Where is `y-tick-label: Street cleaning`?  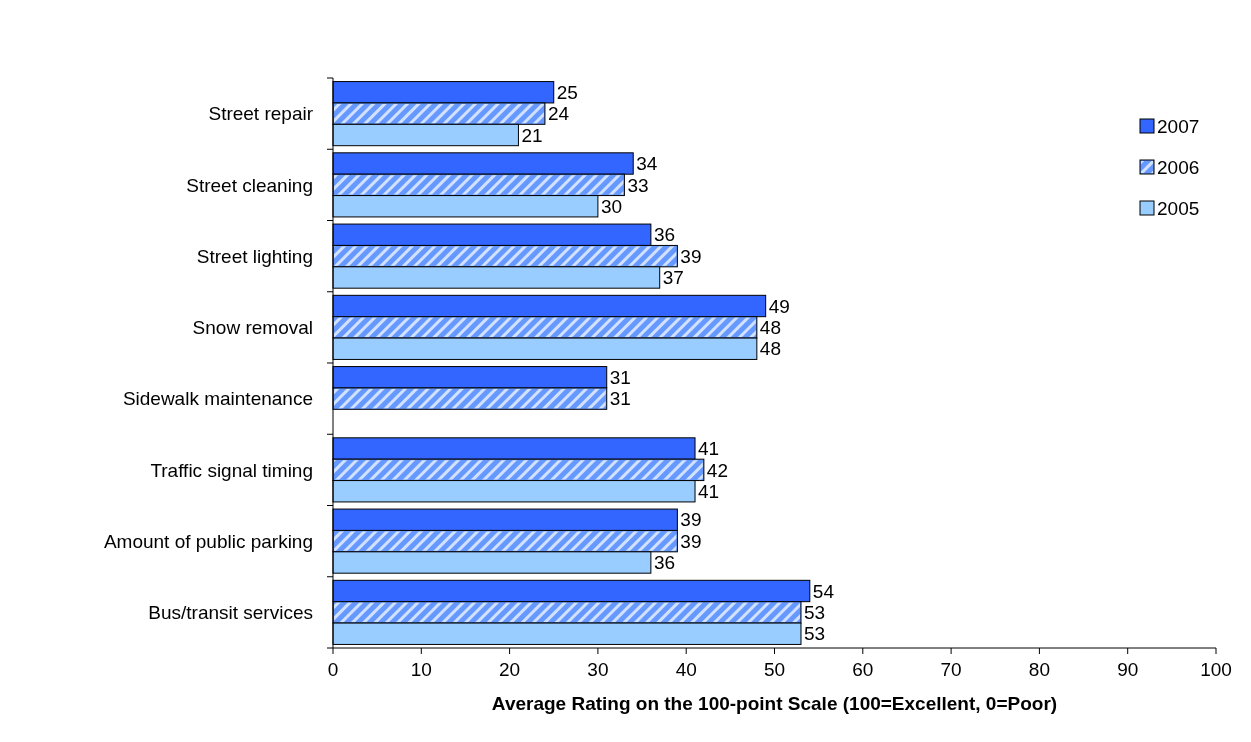 y-tick-label: Street cleaning is located at coordinates (249, 185).